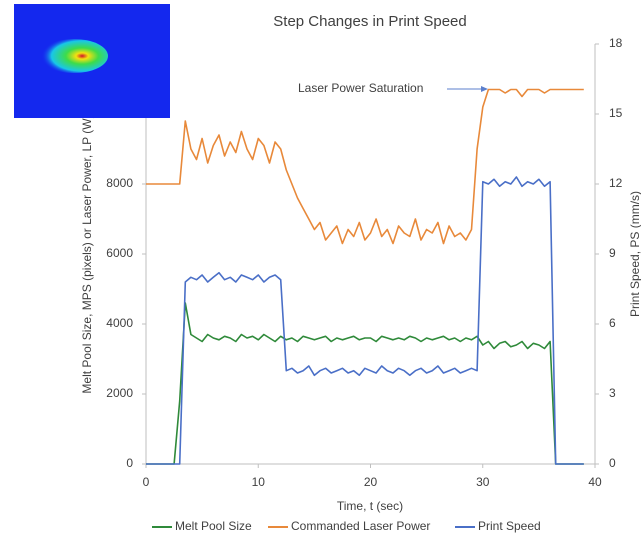 This screenshot has height=538, width=641. What do you see at coordinates (634, 254) in the screenshot?
I see `y2-axis-title: Print Speed, PS (mm/s)` at bounding box center [634, 254].